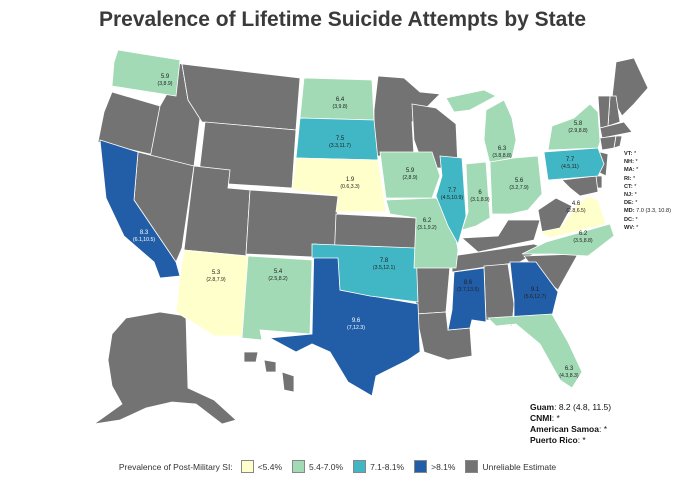 The width and height of the screenshot is (685, 489). Describe the element at coordinates (542, 407) in the screenshot. I see `territory-name: Guam` at that location.